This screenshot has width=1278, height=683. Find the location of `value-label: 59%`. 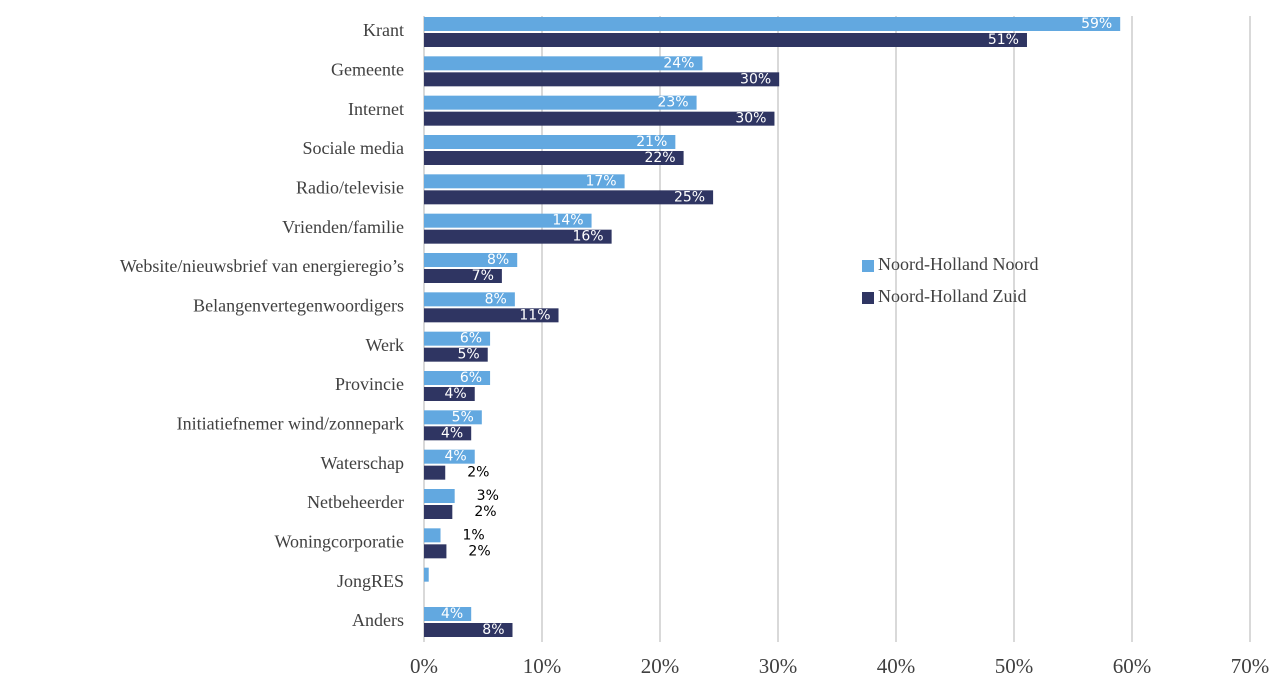

value-label: 59% is located at coordinates (1096, 24).